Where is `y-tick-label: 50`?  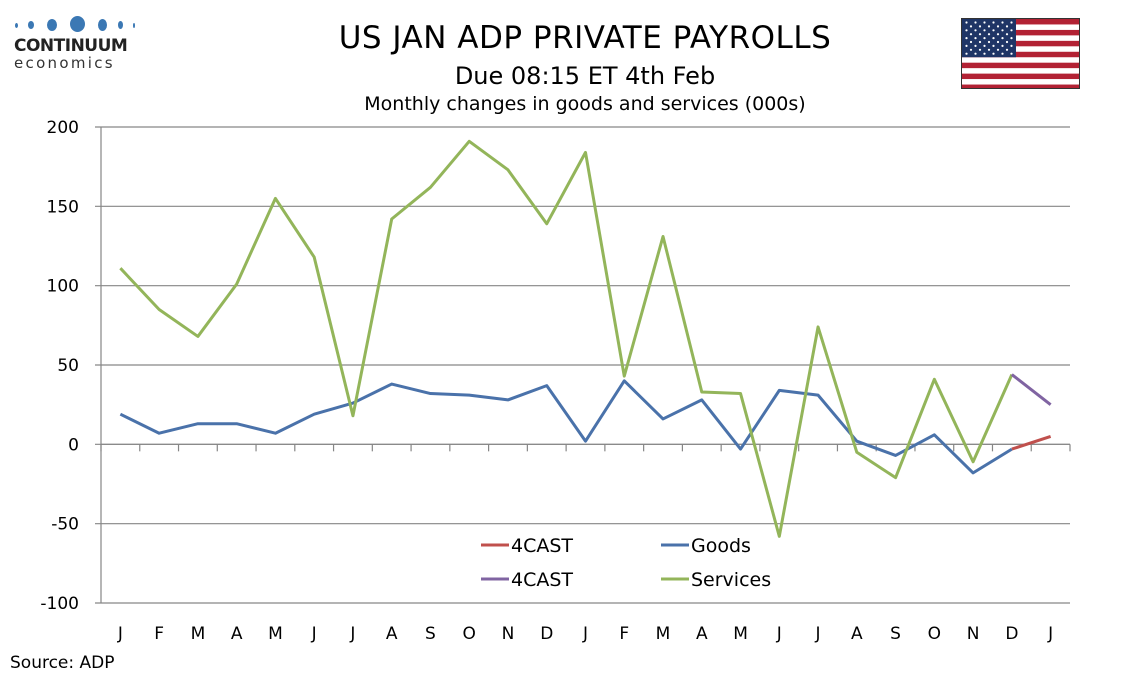
y-tick-label: 50 is located at coordinates (68, 366).